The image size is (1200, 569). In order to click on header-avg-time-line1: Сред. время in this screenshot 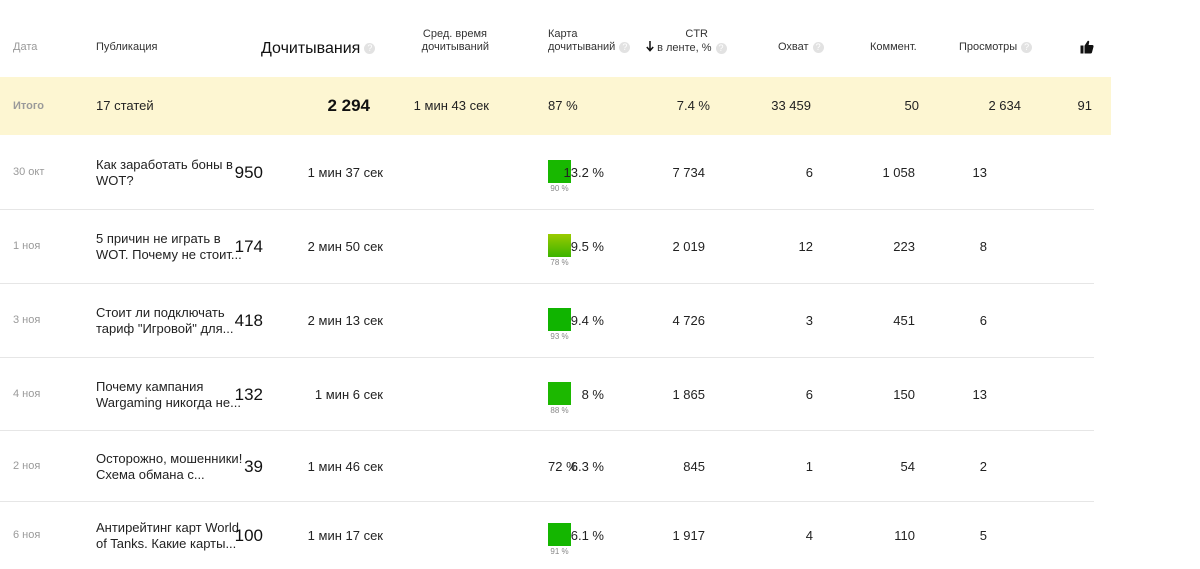, I will do `click(454, 34)`.